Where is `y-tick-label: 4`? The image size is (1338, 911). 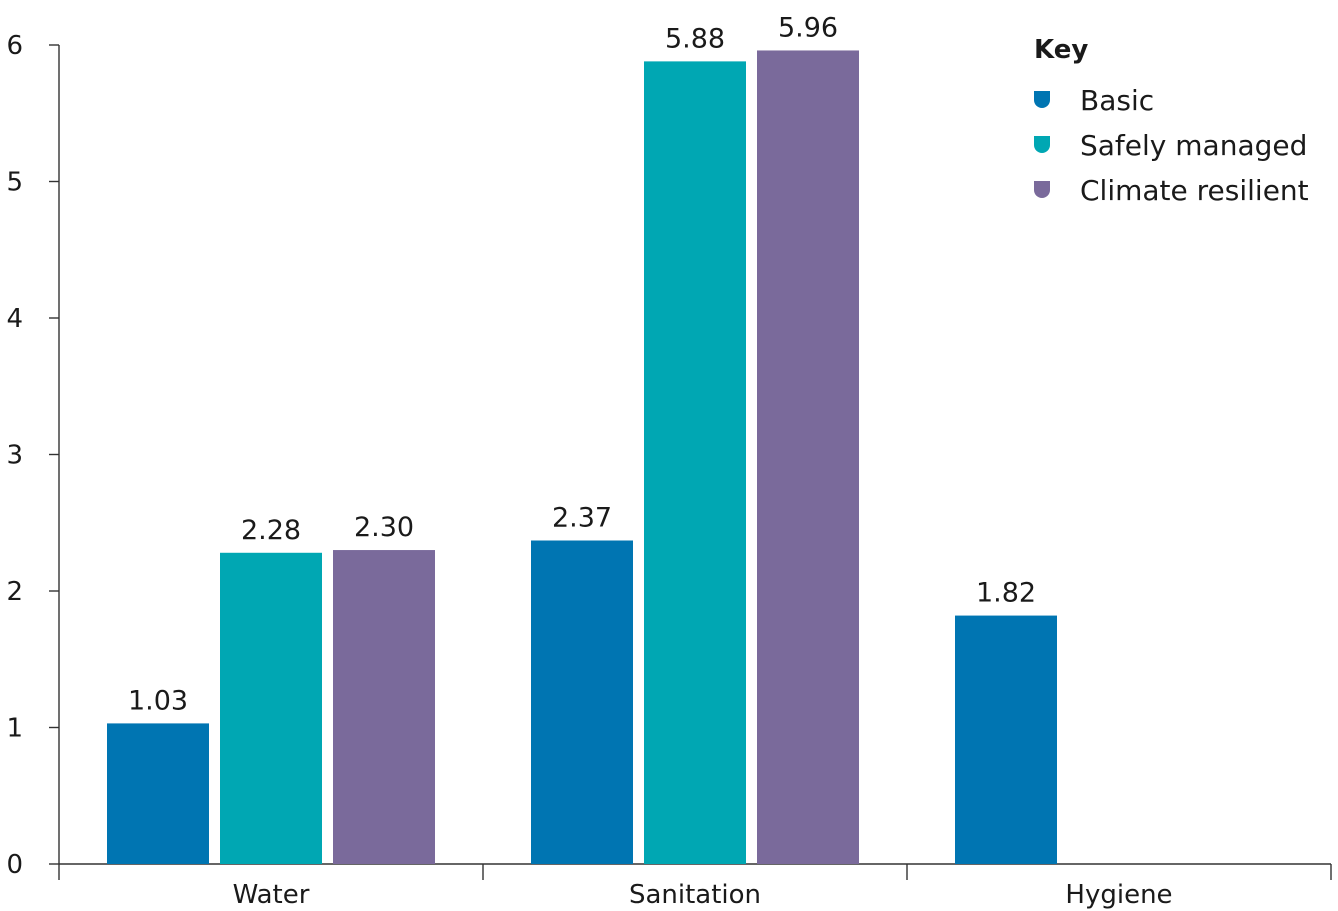
y-tick-label: 4 is located at coordinates (14, 319).